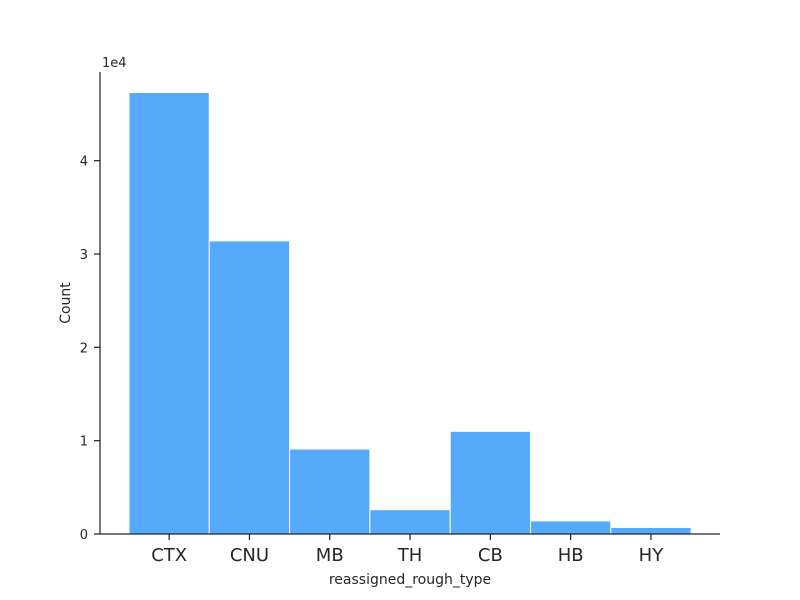 The image size is (800, 600). I want to click on bar-hb, so click(571, 527).